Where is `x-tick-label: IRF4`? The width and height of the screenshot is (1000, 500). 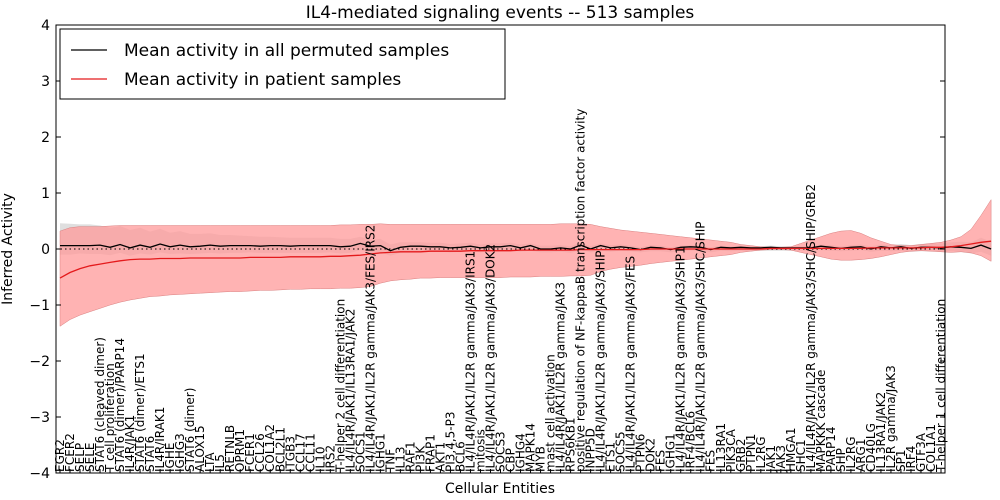 x-tick-label: IRF4 is located at coordinates (911, 459).